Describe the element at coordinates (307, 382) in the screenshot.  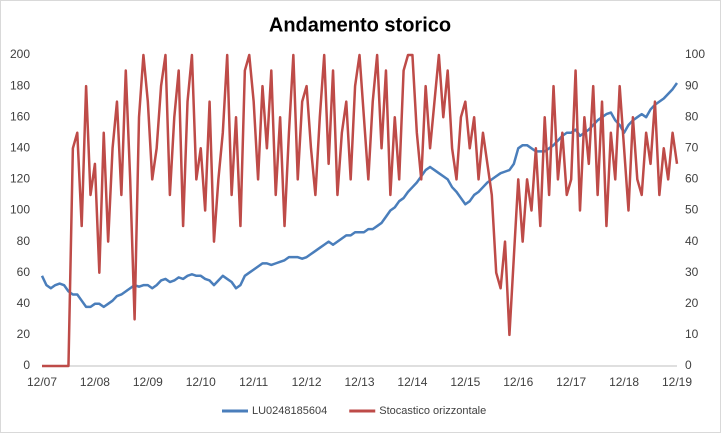
I see `x-tick-label: 12/12` at that location.